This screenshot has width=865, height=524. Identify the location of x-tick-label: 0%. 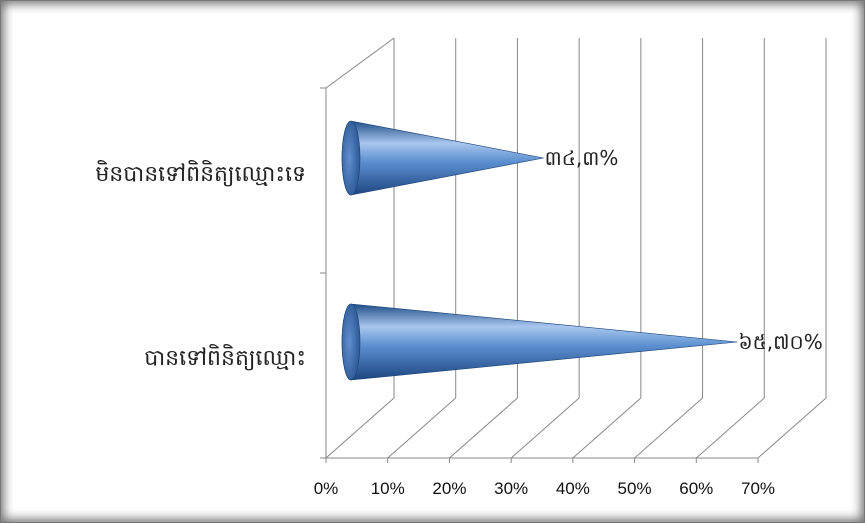
(326, 488).